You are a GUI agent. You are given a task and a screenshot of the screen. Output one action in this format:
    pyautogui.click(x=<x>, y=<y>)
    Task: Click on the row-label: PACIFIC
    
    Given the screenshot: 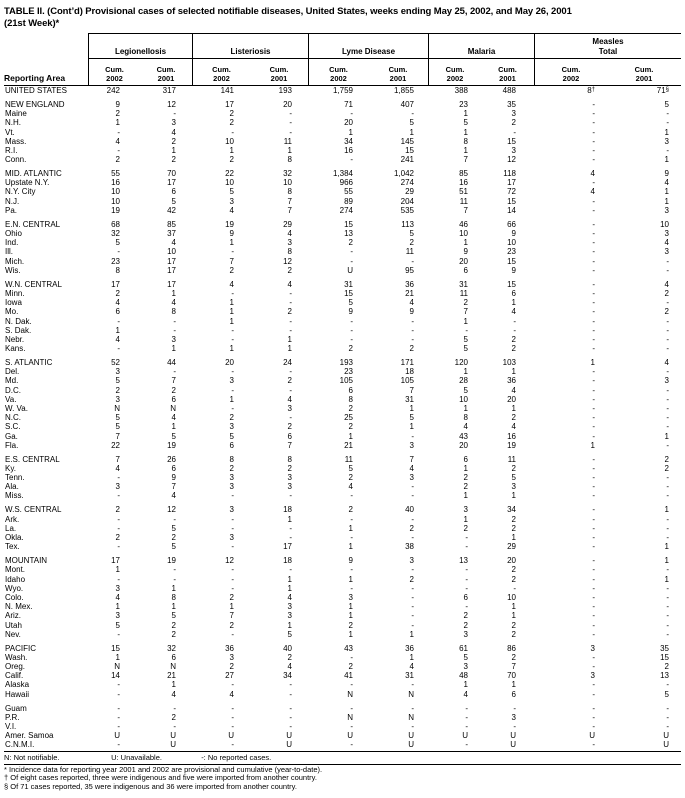 What is the action you would take?
    pyautogui.click(x=20, y=648)
    